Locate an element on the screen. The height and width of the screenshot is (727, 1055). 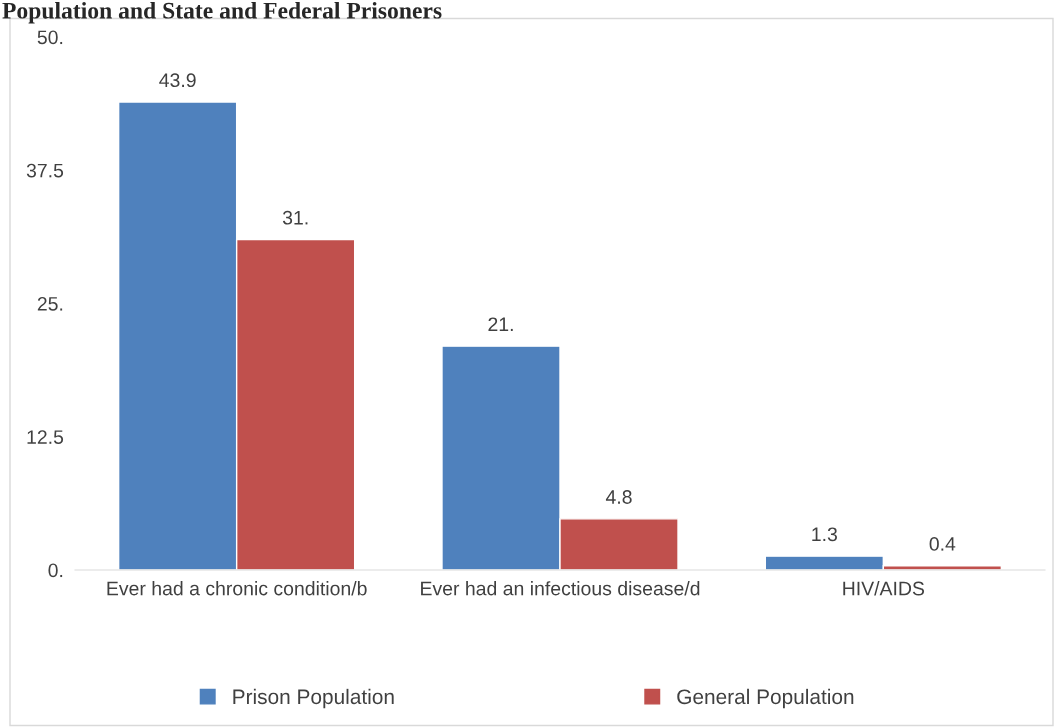
chart-title: Population and State and Federal Prisoners is located at coordinates (222, 13).